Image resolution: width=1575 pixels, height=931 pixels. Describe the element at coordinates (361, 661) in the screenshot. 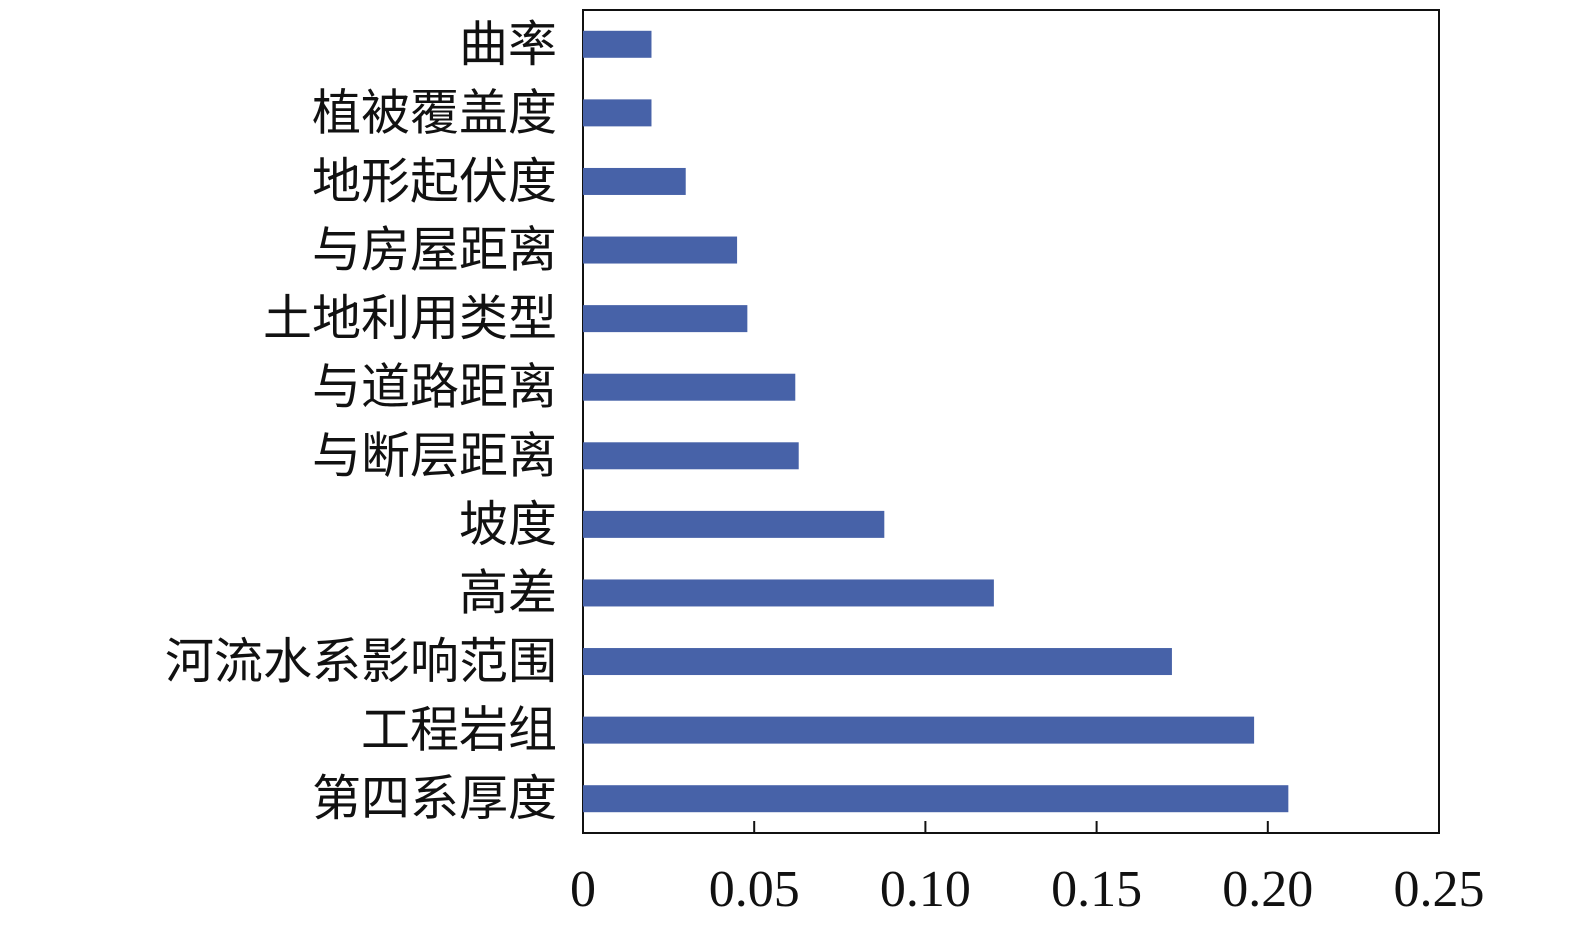

I see `category-label: 河流水系影响范围` at that location.